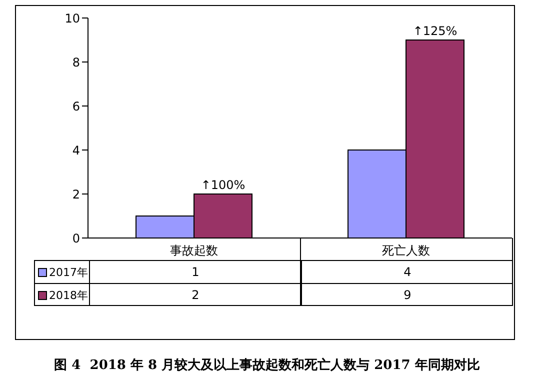 The image size is (534, 382). I want to click on x-tick-label: 死亡人数, so click(406, 251).